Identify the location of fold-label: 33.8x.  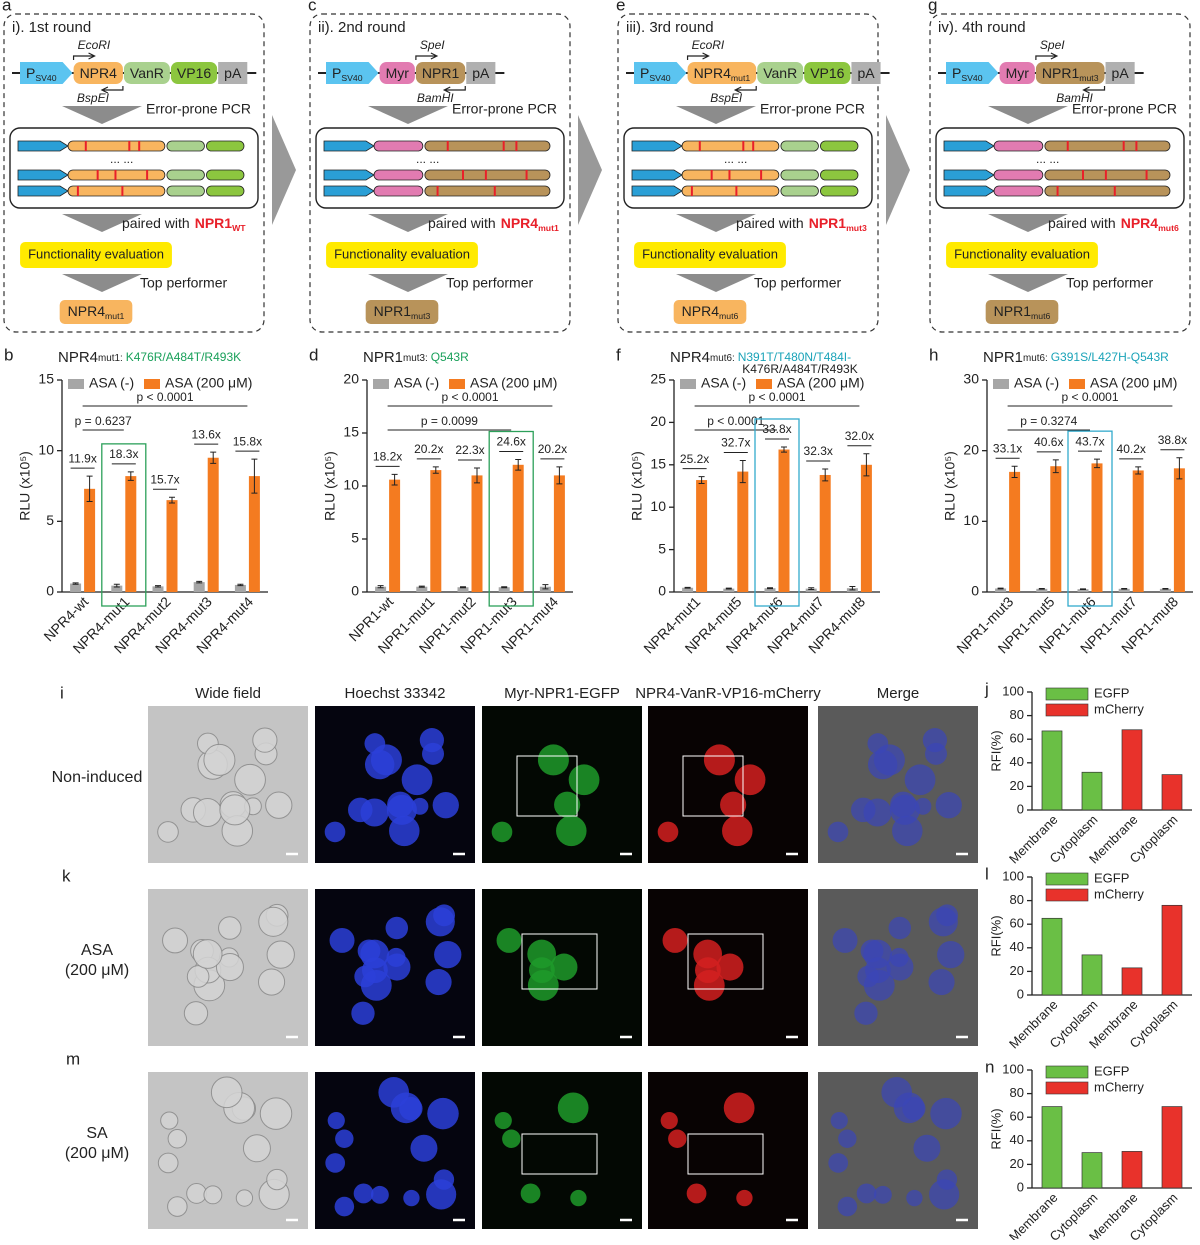
(776, 429).